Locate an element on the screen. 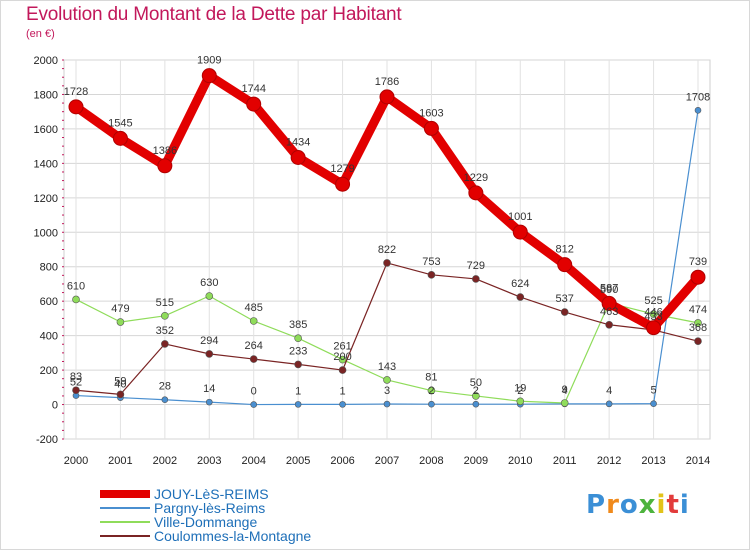 This screenshot has width=750, height=550. logo-letter: t is located at coordinates (673, 505).